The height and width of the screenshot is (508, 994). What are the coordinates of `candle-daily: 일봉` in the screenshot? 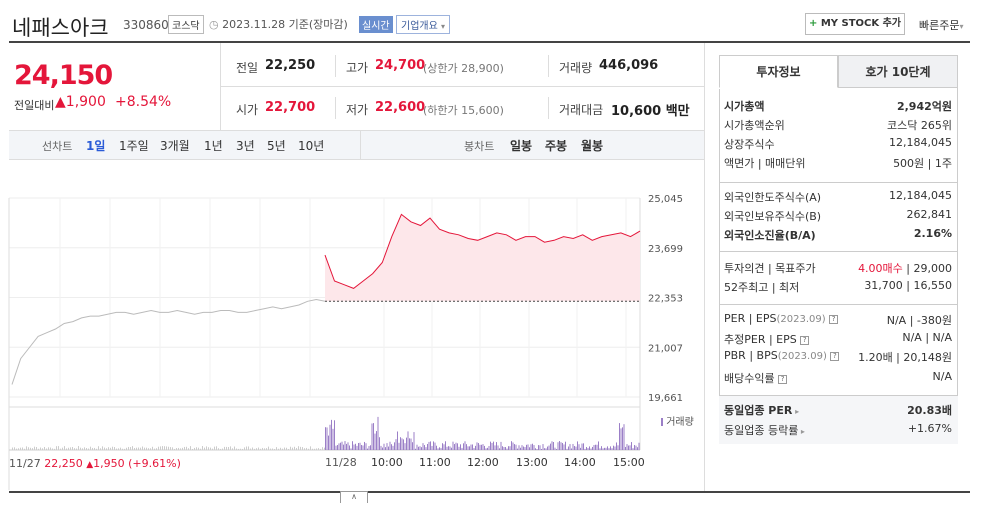 It's located at (521, 146).